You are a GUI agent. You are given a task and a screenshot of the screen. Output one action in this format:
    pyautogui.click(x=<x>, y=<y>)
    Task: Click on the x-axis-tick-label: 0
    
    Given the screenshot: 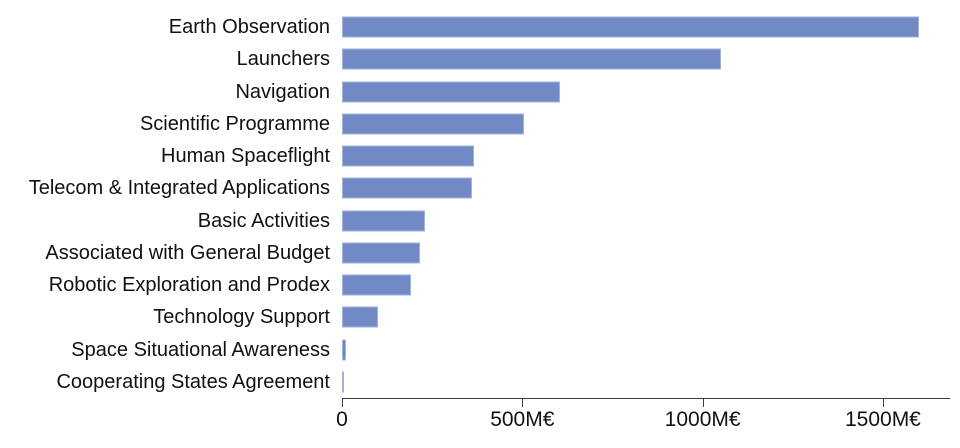 What is the action you would take?
    pyautogui.click(x=342, y=419)
    